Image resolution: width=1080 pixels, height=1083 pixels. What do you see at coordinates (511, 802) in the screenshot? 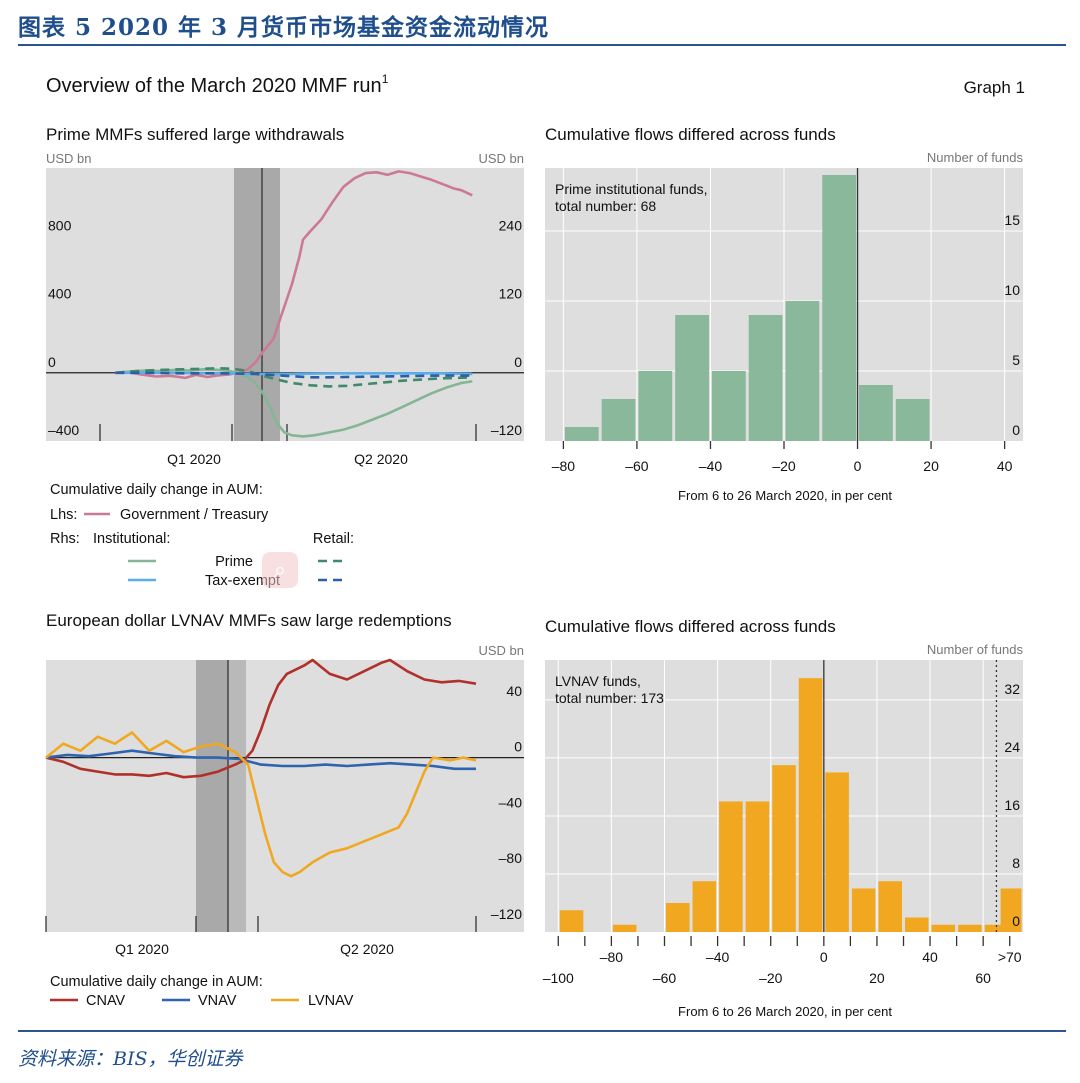
I see `right-tick-label: –40` at bounding box center [511, 802].